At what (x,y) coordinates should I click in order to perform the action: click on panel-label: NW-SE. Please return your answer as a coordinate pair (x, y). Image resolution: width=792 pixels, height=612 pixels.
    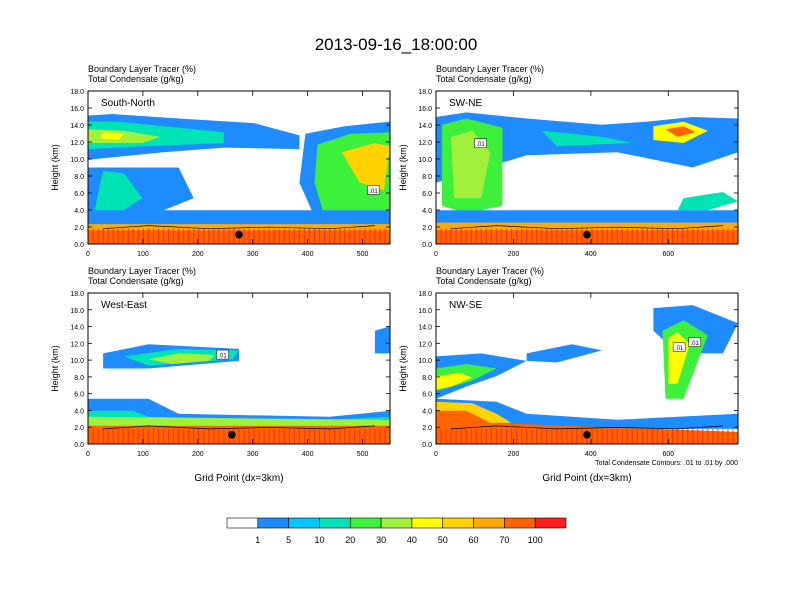
    Looking at the image, I should click on (465, 305).